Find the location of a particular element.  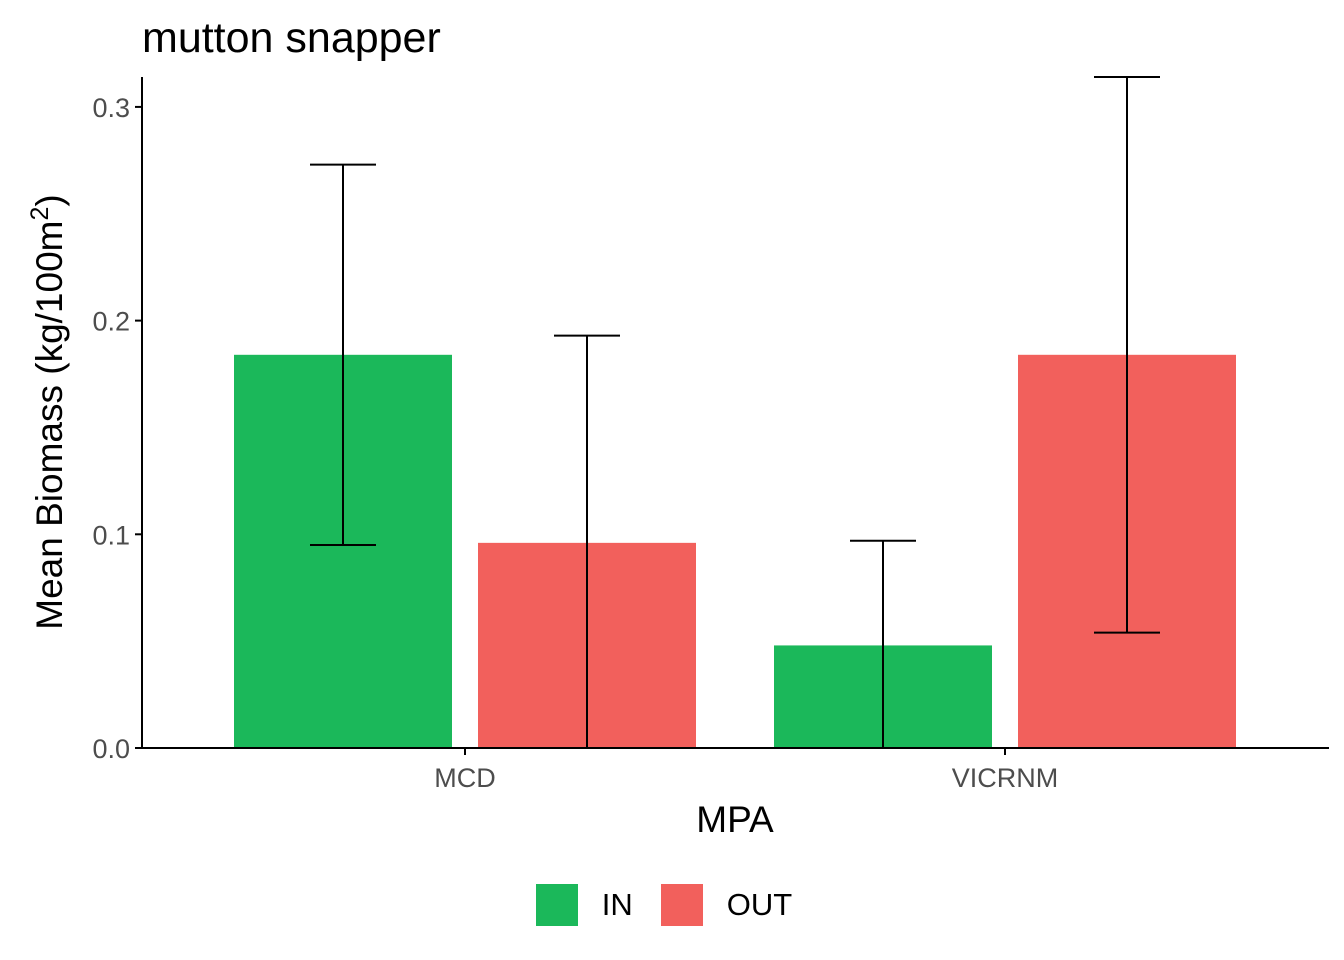

y-tick-label: 0.0 is located at coordinates (111, 749).